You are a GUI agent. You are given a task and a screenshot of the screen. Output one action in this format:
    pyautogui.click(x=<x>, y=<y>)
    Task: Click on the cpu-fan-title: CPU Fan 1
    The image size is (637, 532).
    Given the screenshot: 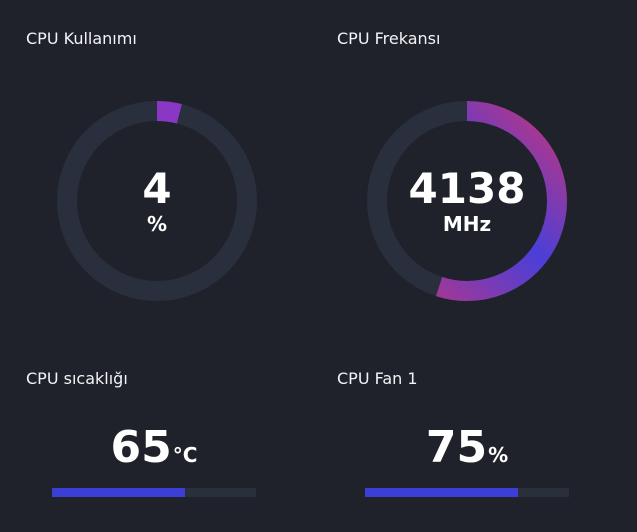 What is the action you would take?
    pyautogui.click(x=377, y=378)
    